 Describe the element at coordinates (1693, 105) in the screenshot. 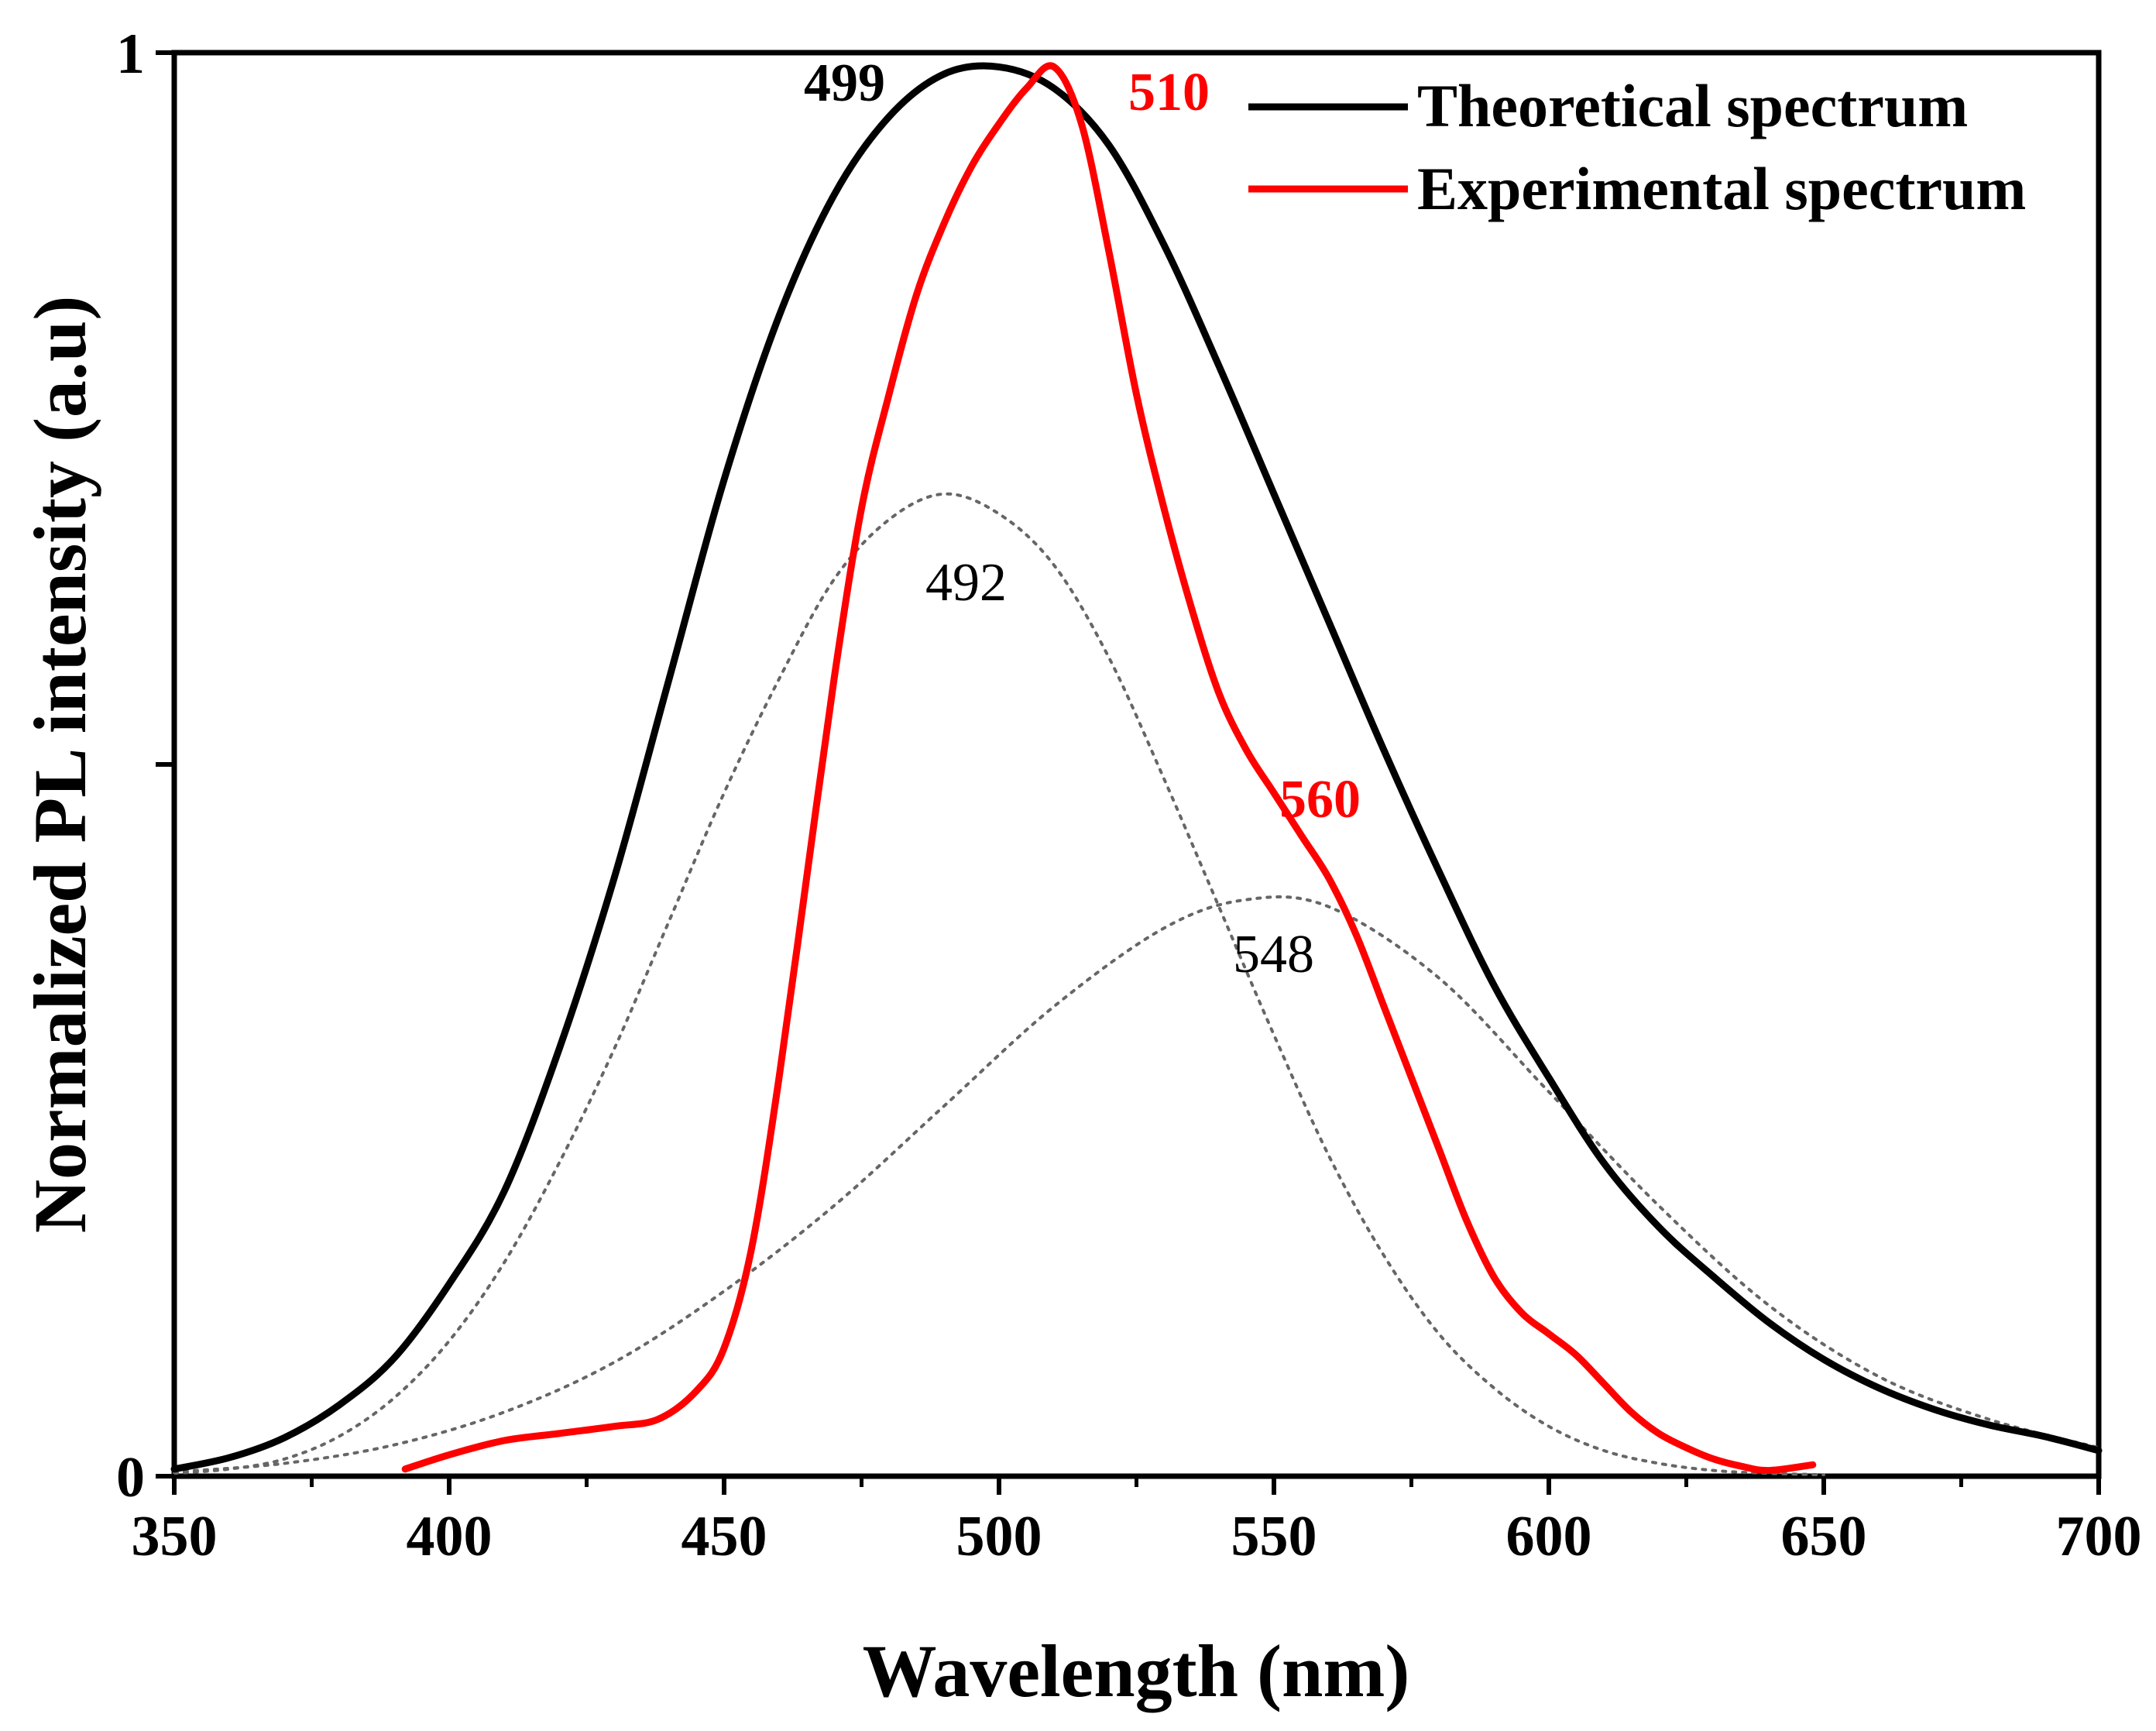

I see `legend-label-theoretical: Theoretical spectrum` at that location.